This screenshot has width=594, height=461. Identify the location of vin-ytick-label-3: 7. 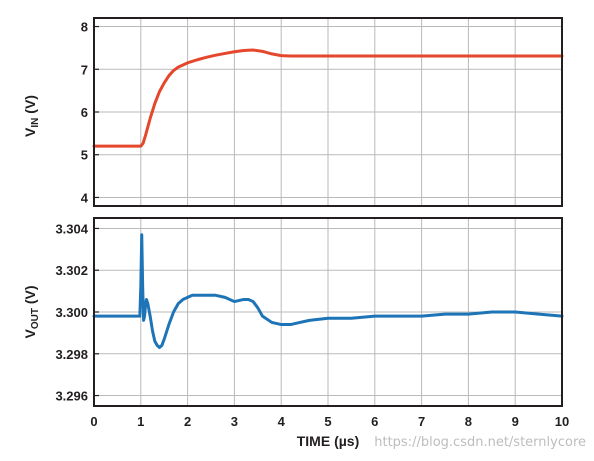
(84, 69).